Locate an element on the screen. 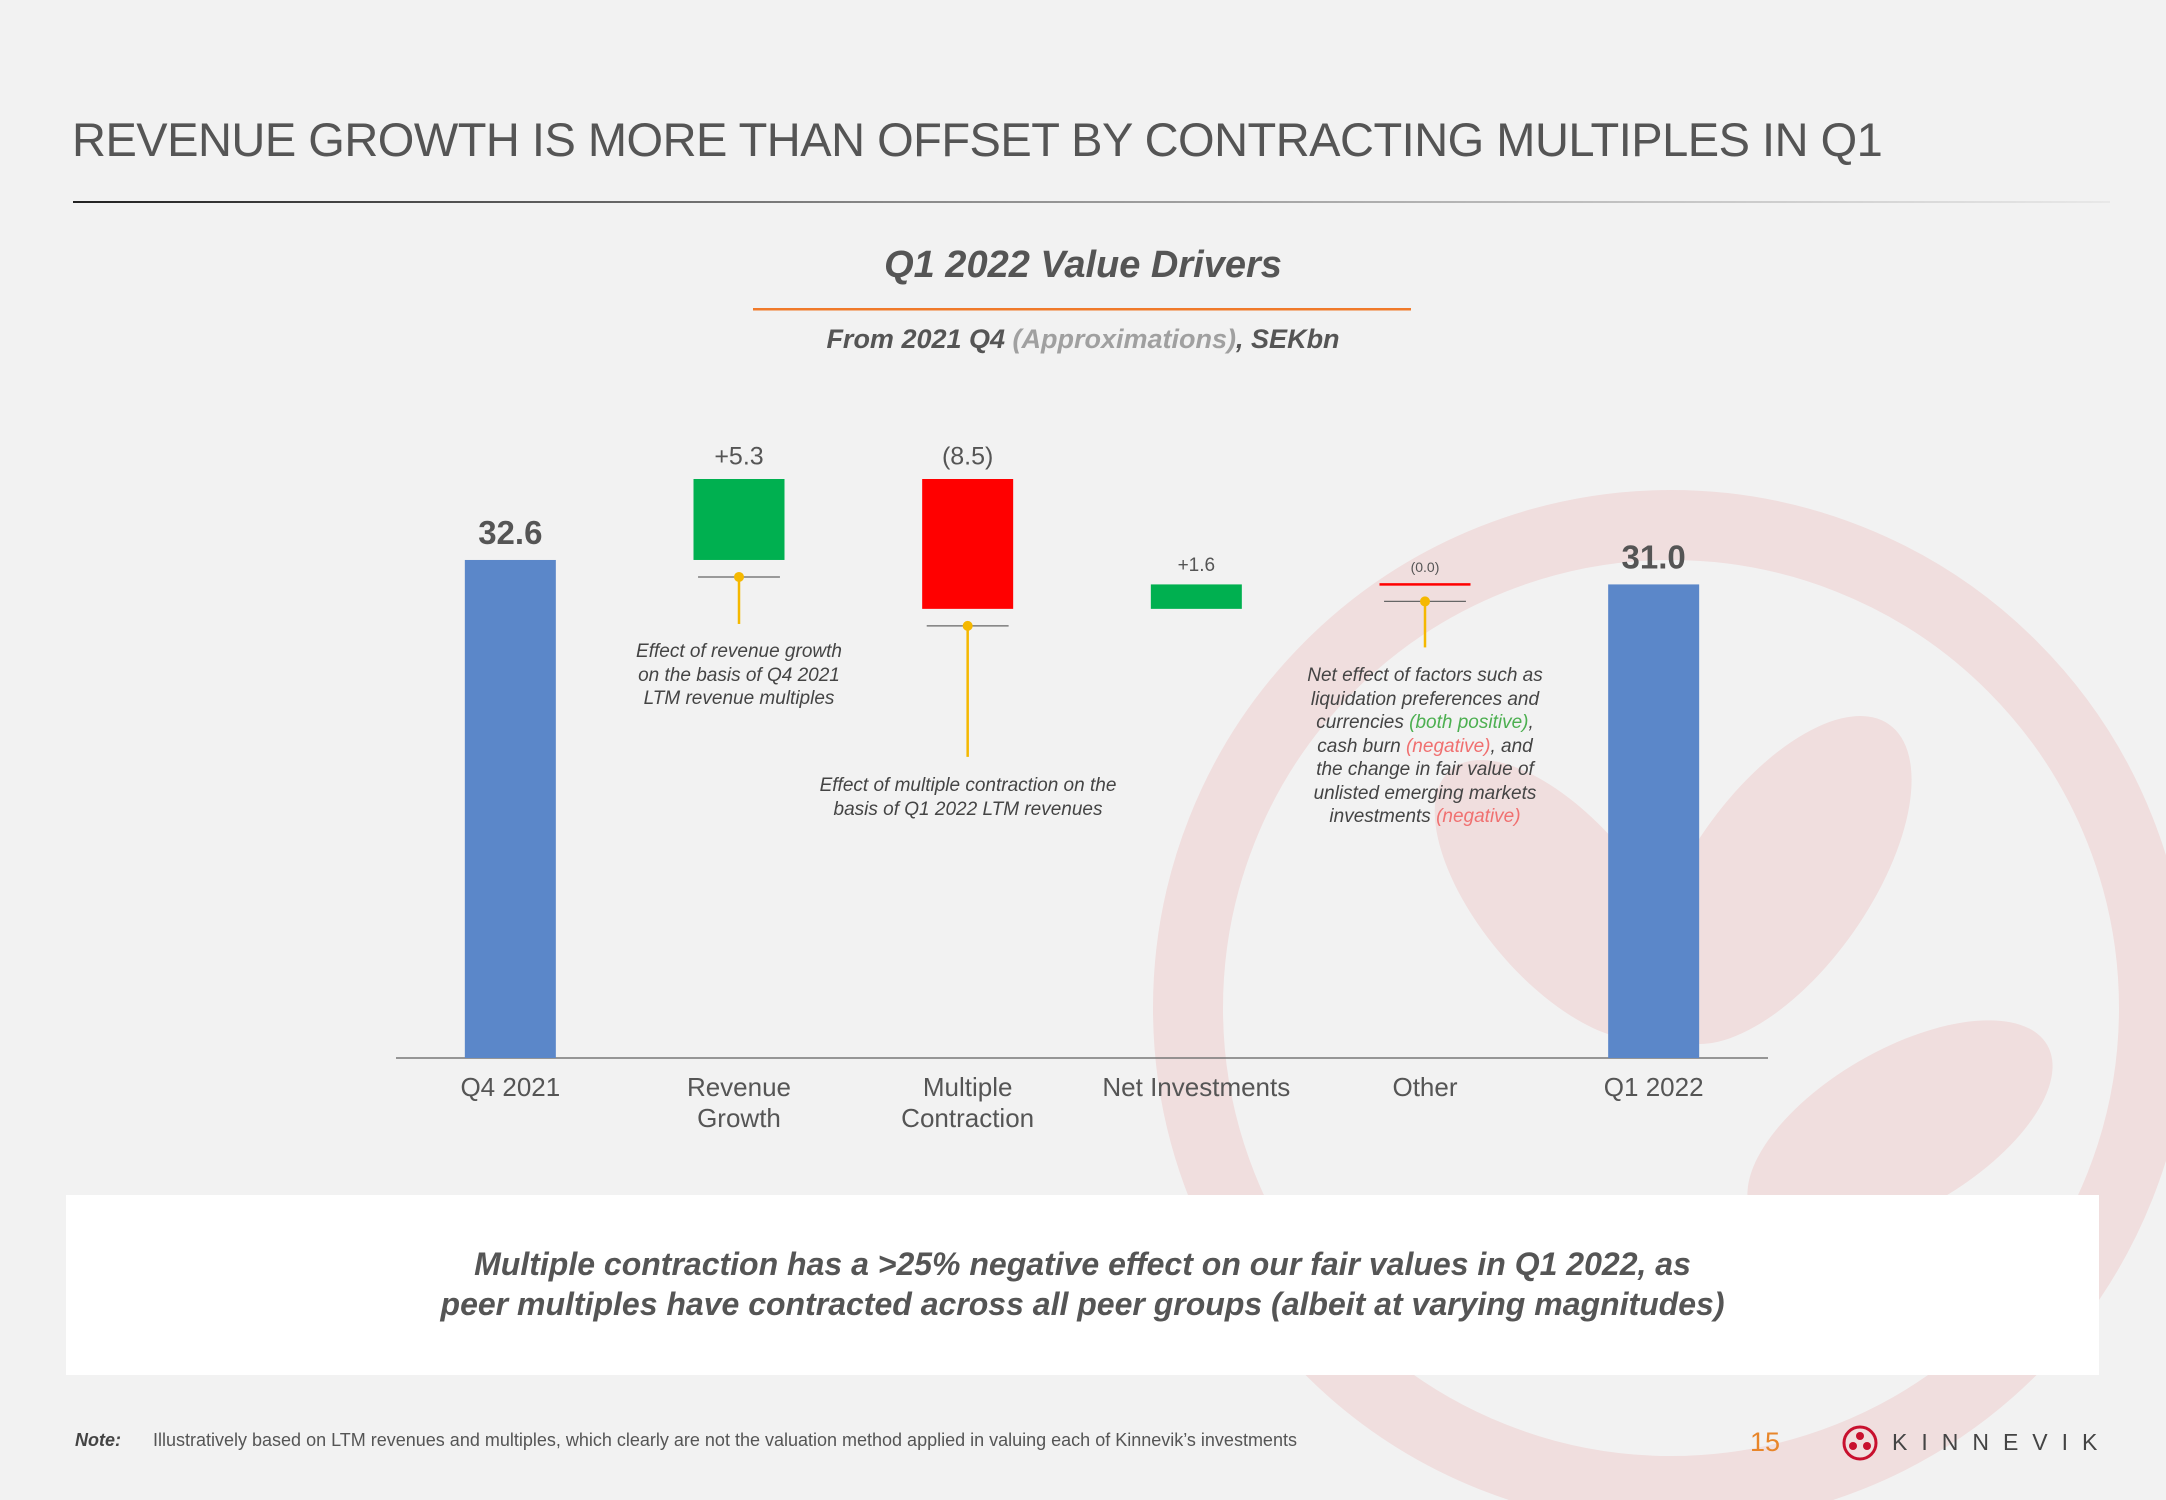 This screenshot has width=2166, height=1500. x-tick-label: Q4 2021 is located at coordinates (510, 1087).